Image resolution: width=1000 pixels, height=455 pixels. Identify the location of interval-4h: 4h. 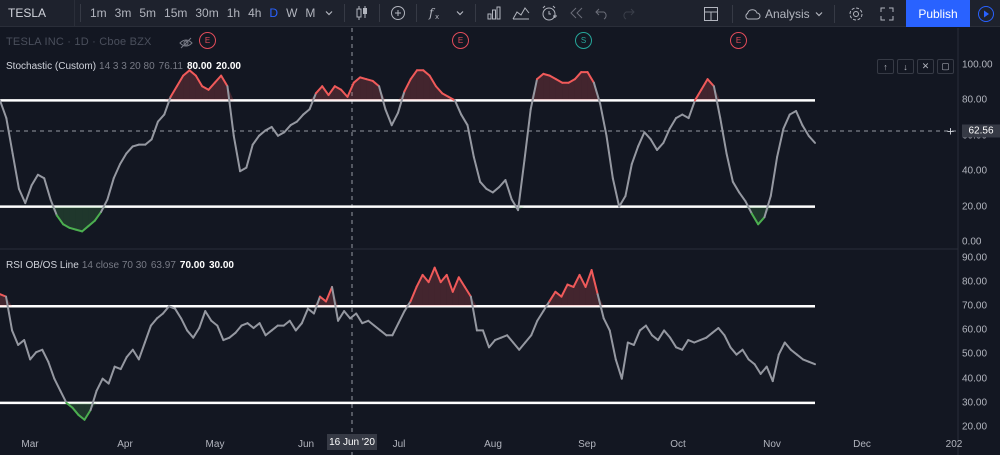
(255, 13).